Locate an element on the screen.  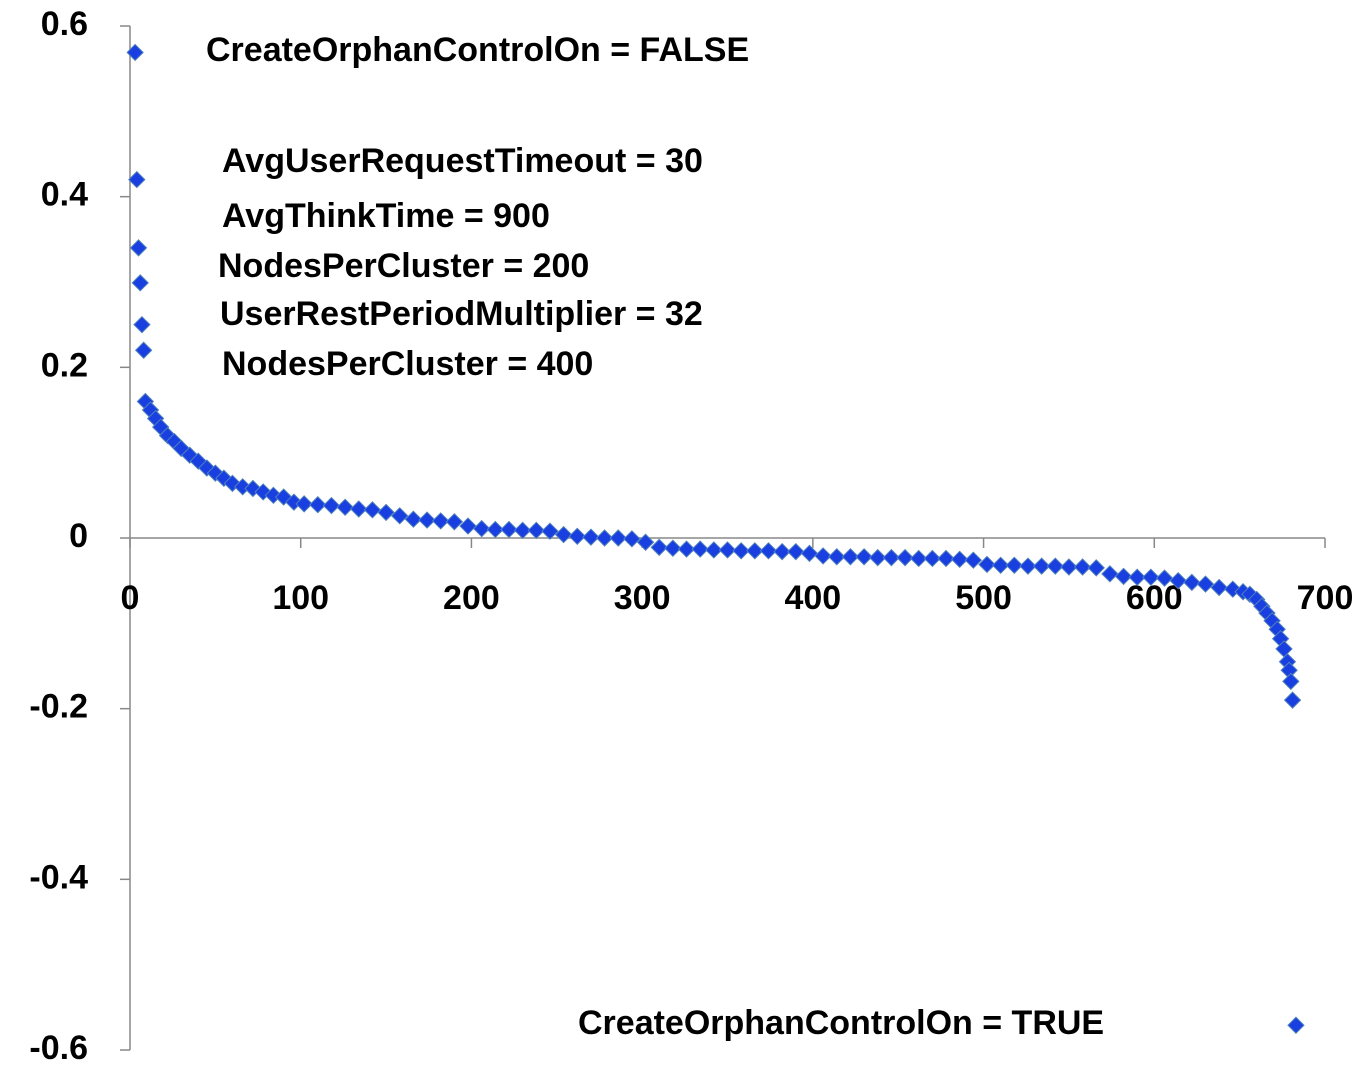
x-tick-label: 600 is located at coordinates (1154, 598).